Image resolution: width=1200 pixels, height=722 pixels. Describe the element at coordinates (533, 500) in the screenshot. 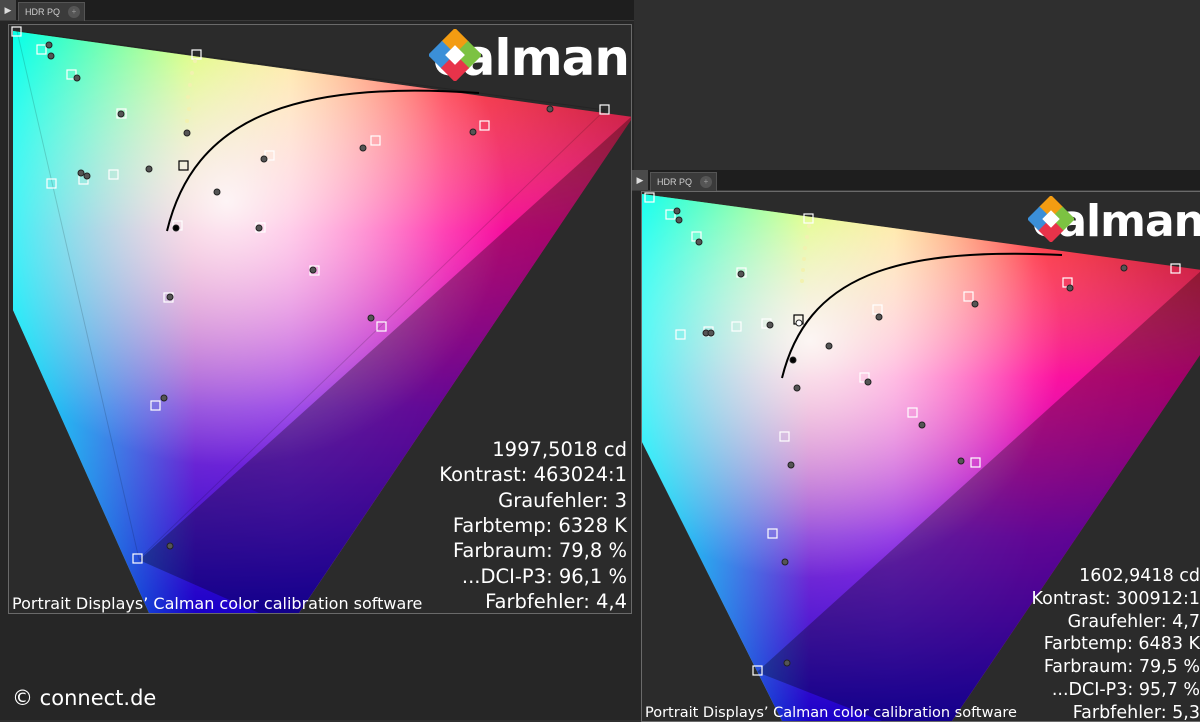

I see `gray-error-value: Graufehler: 3` at that location.